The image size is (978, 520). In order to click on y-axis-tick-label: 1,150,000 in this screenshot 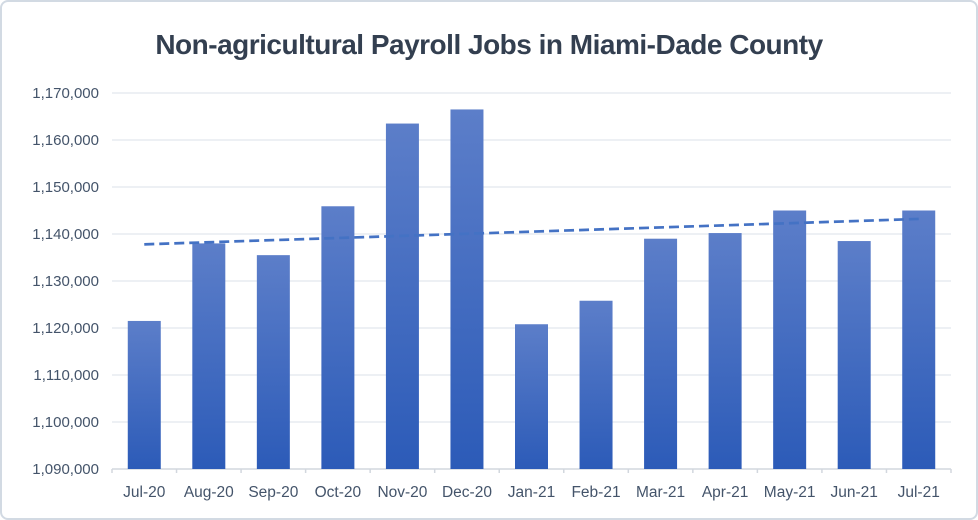, I will do `click(65, 187)`.